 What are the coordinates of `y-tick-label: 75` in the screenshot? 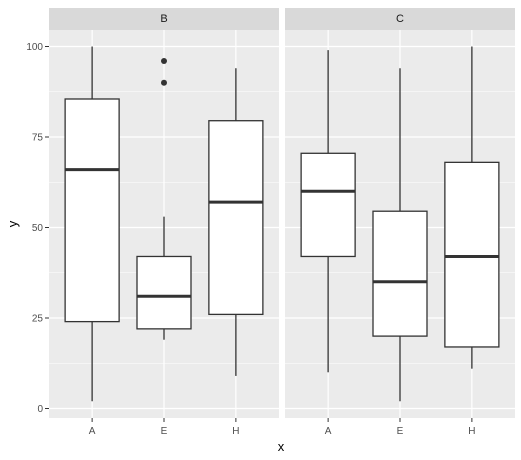 It's located at (38, 138).